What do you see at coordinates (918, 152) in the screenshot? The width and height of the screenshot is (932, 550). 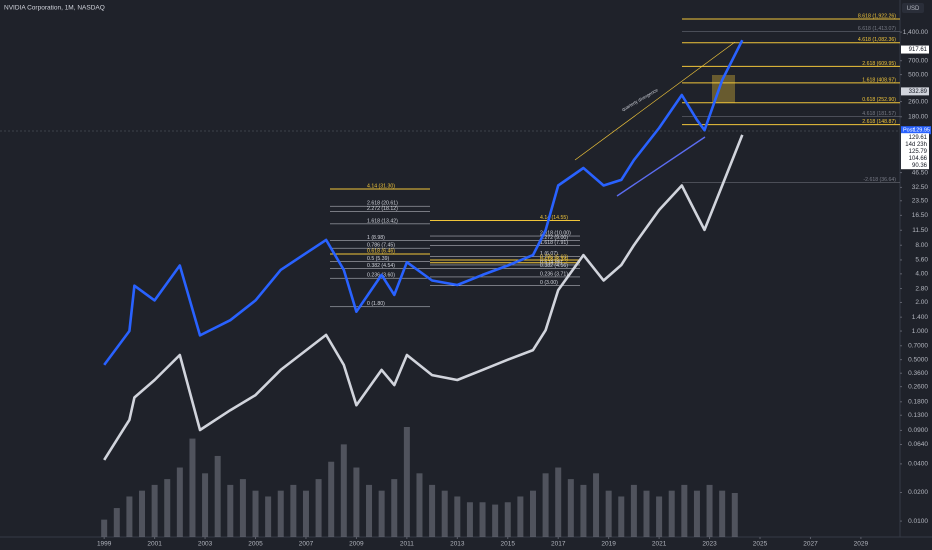 I see `stacked-tag: 125.79` at bounding box center [918, 152].